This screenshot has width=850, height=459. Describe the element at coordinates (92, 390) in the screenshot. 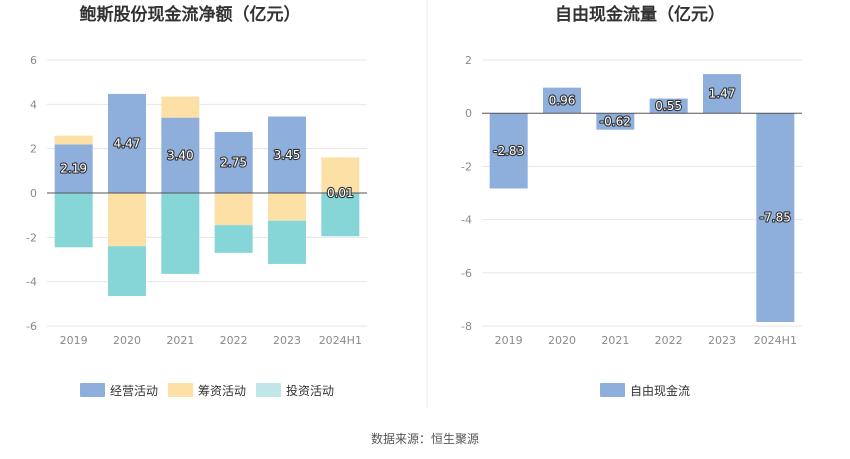

I see `legend-swatch-operating` at that location.